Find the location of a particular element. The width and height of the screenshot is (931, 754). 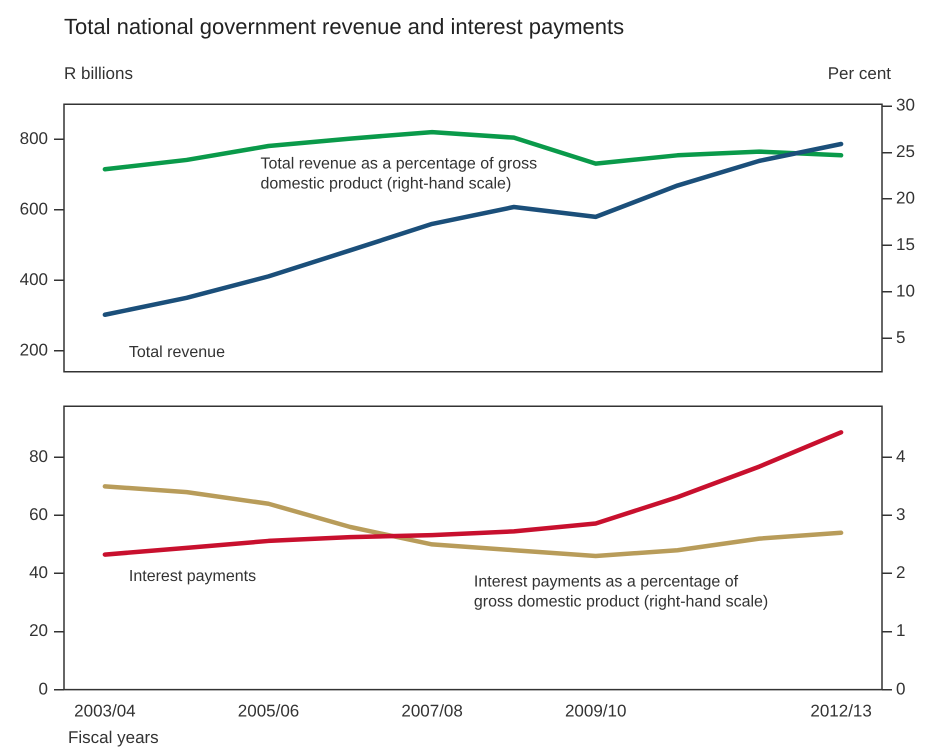

x-tick-label: 2003/04 is located at coordinates (105, 710).